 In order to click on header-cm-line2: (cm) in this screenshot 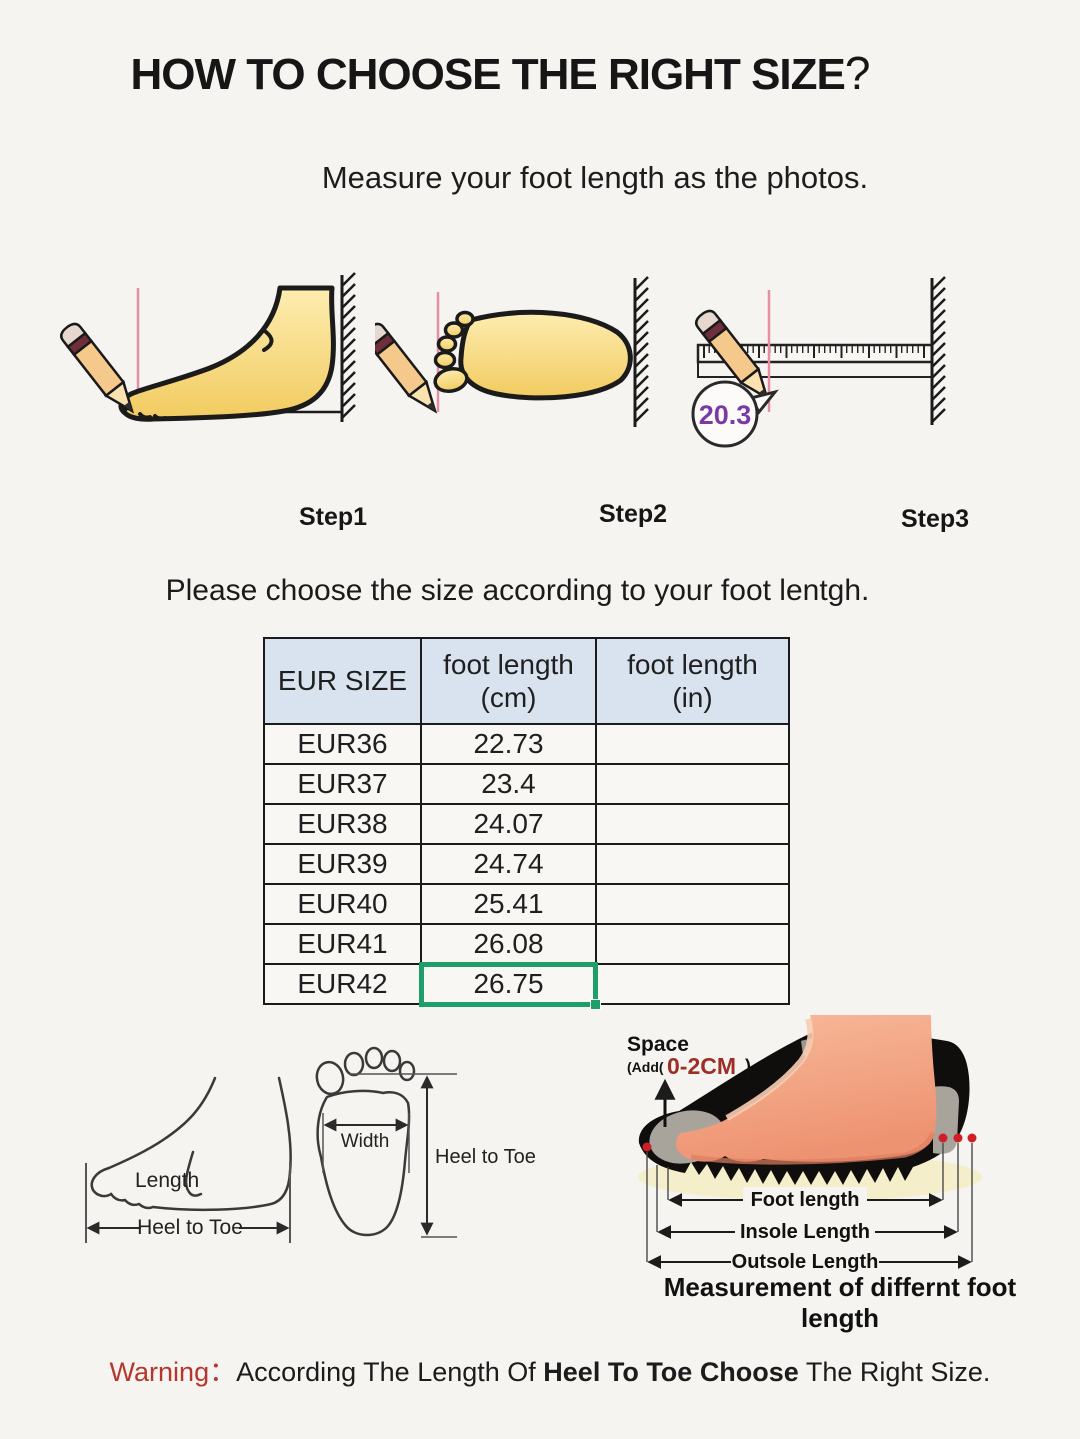, I will do `click(508, 697)`.